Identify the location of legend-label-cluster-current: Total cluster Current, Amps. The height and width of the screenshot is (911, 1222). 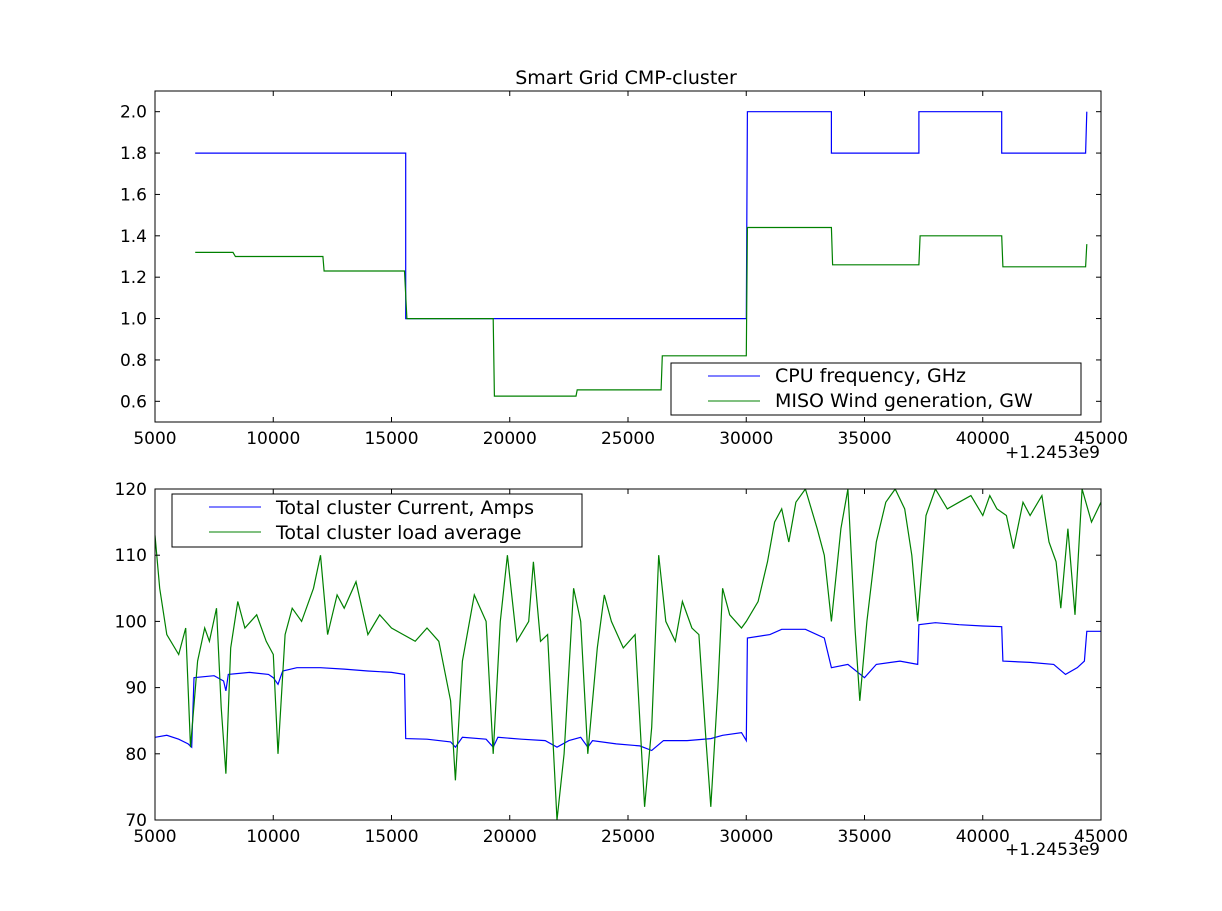
(404, 508).